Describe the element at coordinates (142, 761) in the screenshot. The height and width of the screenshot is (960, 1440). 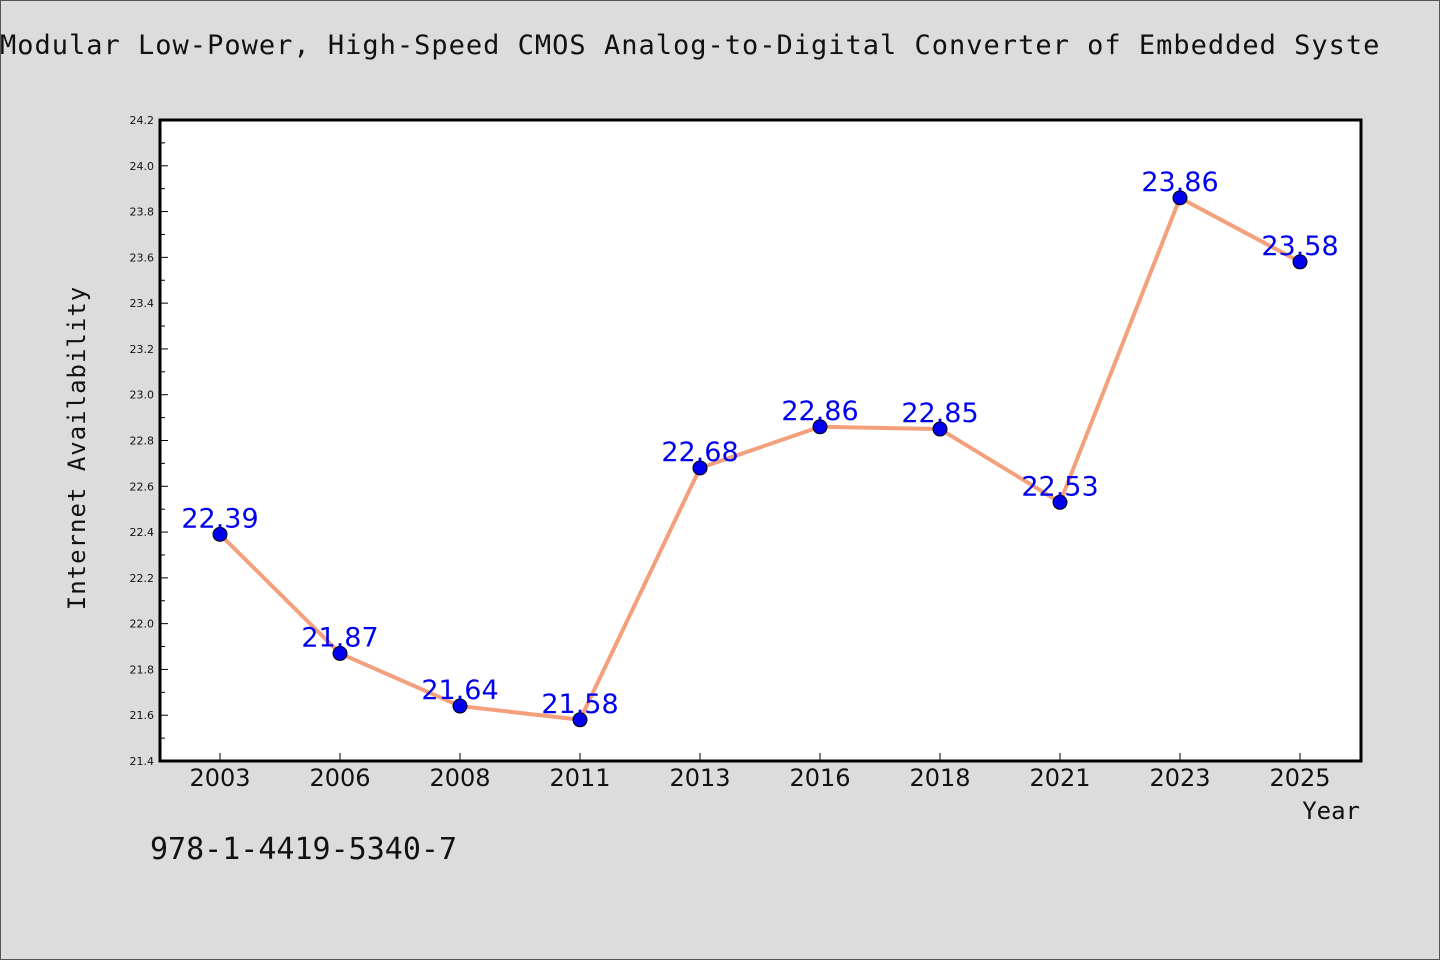
I see `y-tick-label: 21.4` at that location.